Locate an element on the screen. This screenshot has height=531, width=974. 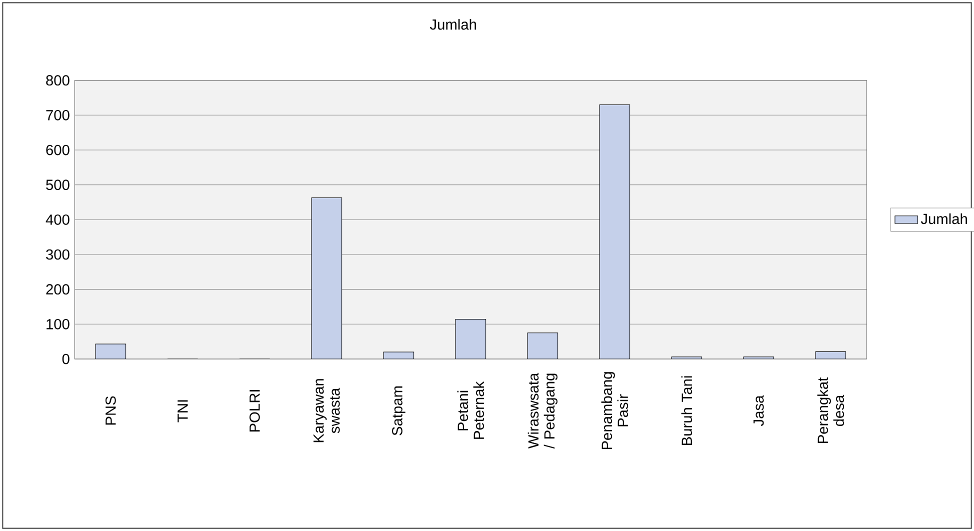
legend-label: Jumlah is located at coordinates (943, 218).